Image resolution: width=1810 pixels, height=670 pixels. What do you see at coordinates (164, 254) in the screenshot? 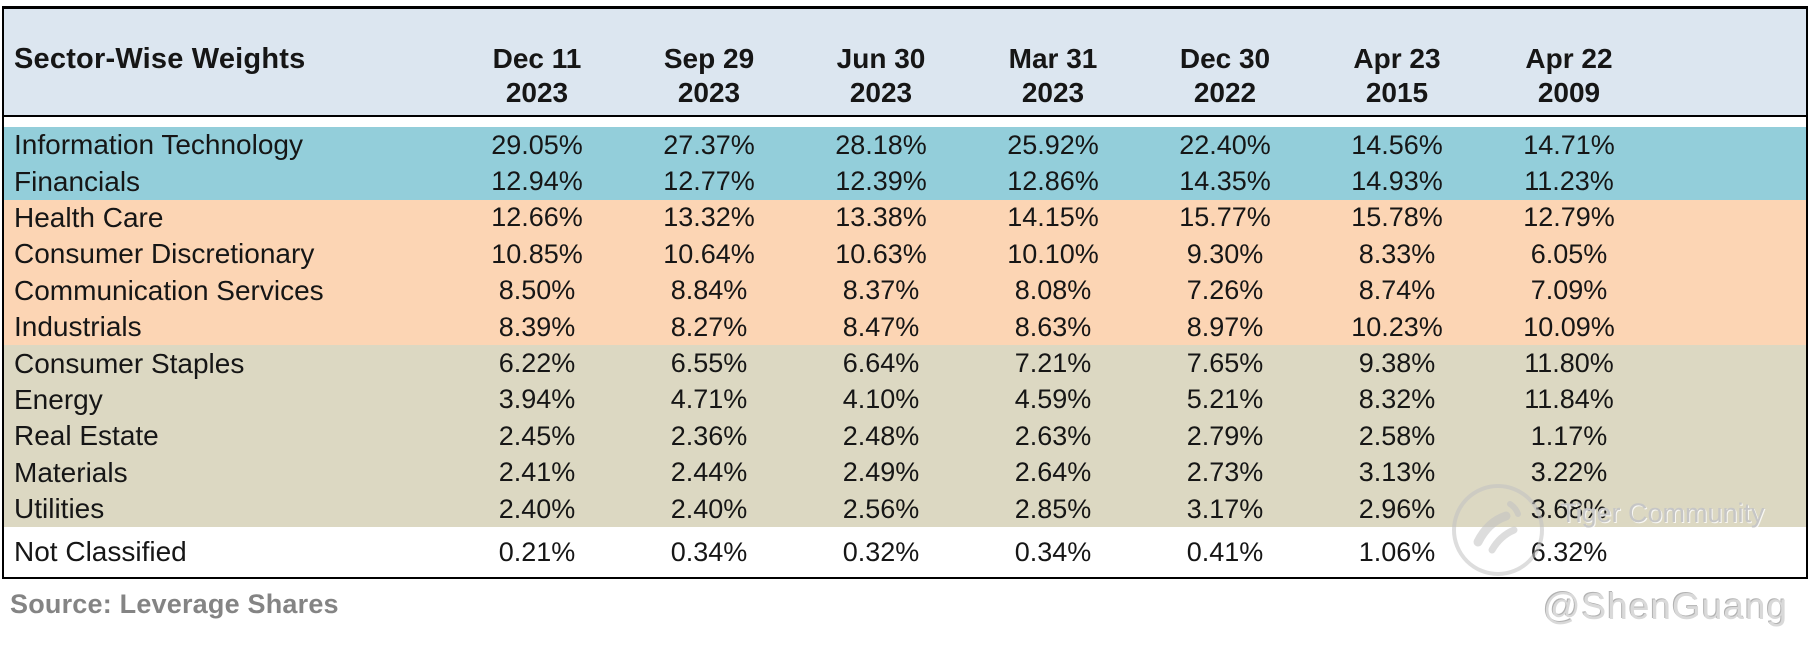
I see `sector-name-cell: Consumer Discretionary` at bounding box center [164, 254].